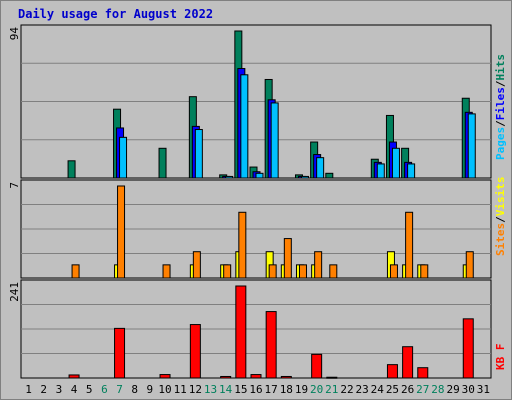 This screenshot has height=400, width=512. I want to click on day-label: 7, so click(119, 389).